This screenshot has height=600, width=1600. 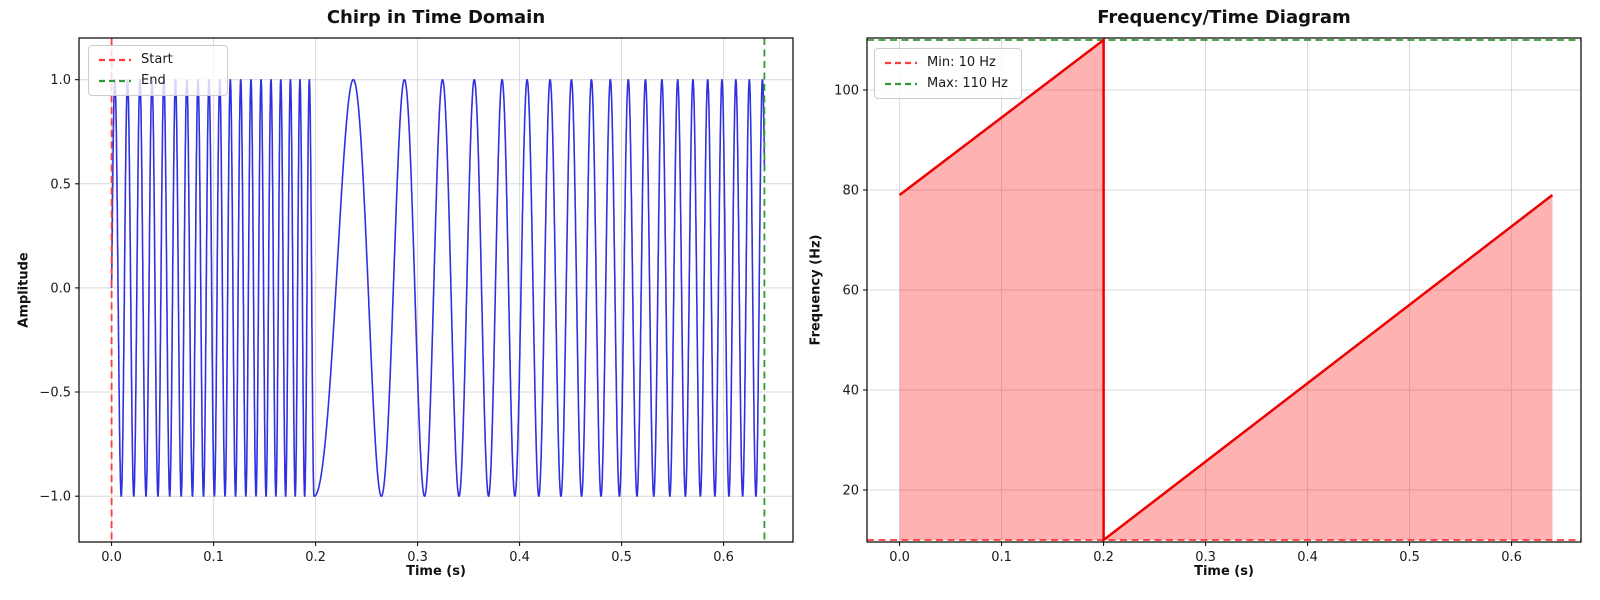 What do you see at coordinates (55, 497) in the screenshot?
I see `y-tick-label: −1.0` at bounding box center [55, 497].